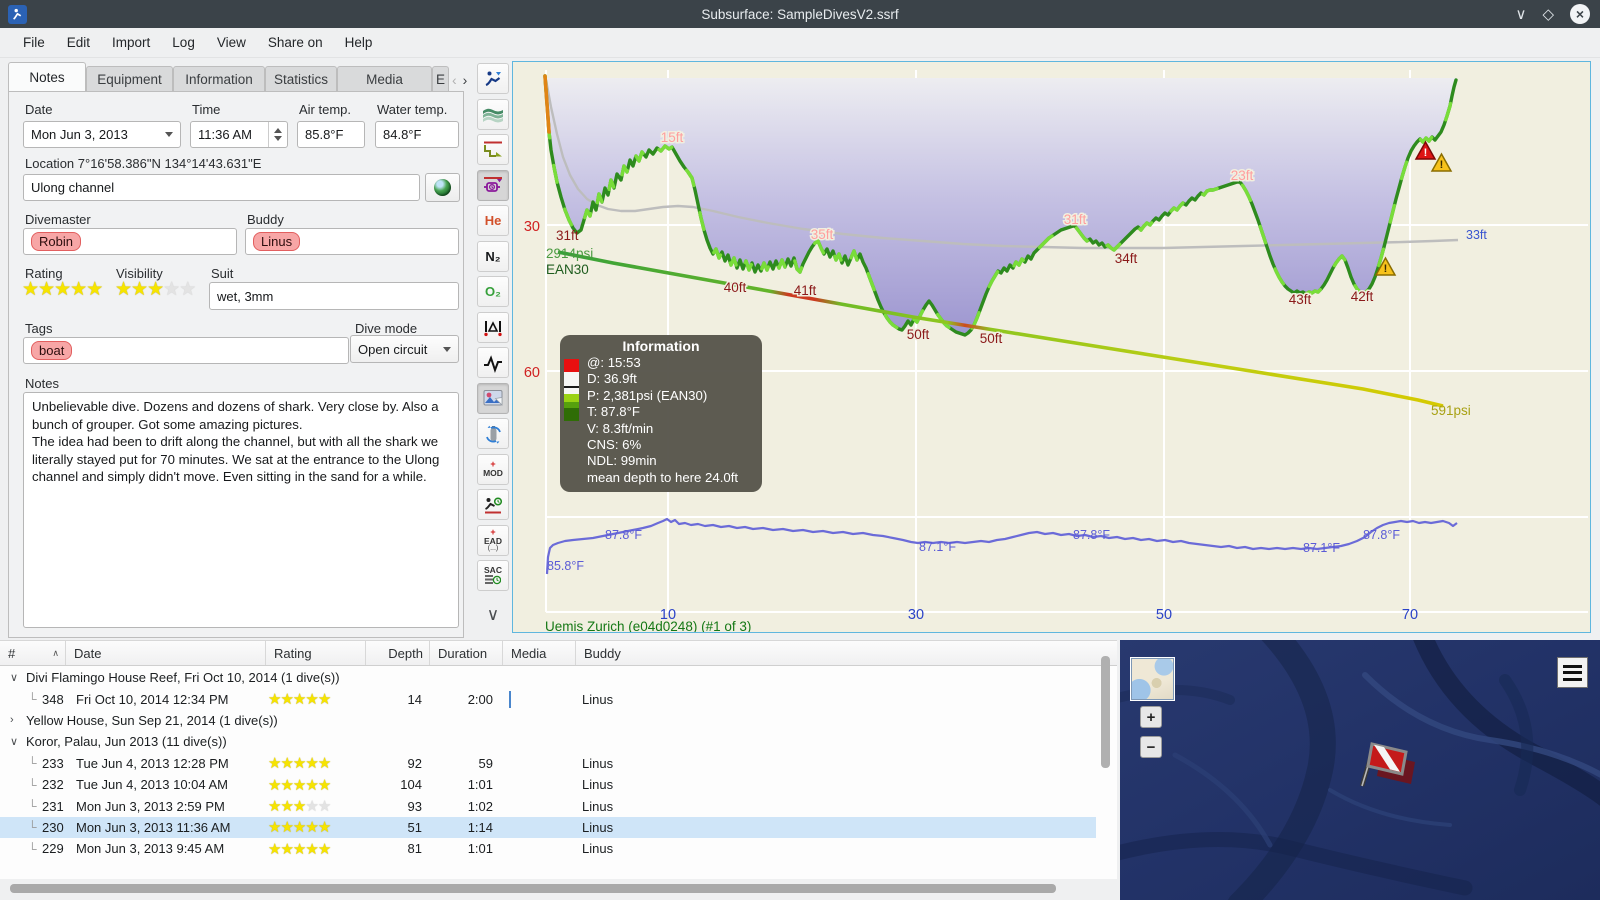 The image size is (1600, 900). Describe the element at coordinates (130, 241) in the screenshot. I see `divemaster-field: Robin` at that location.